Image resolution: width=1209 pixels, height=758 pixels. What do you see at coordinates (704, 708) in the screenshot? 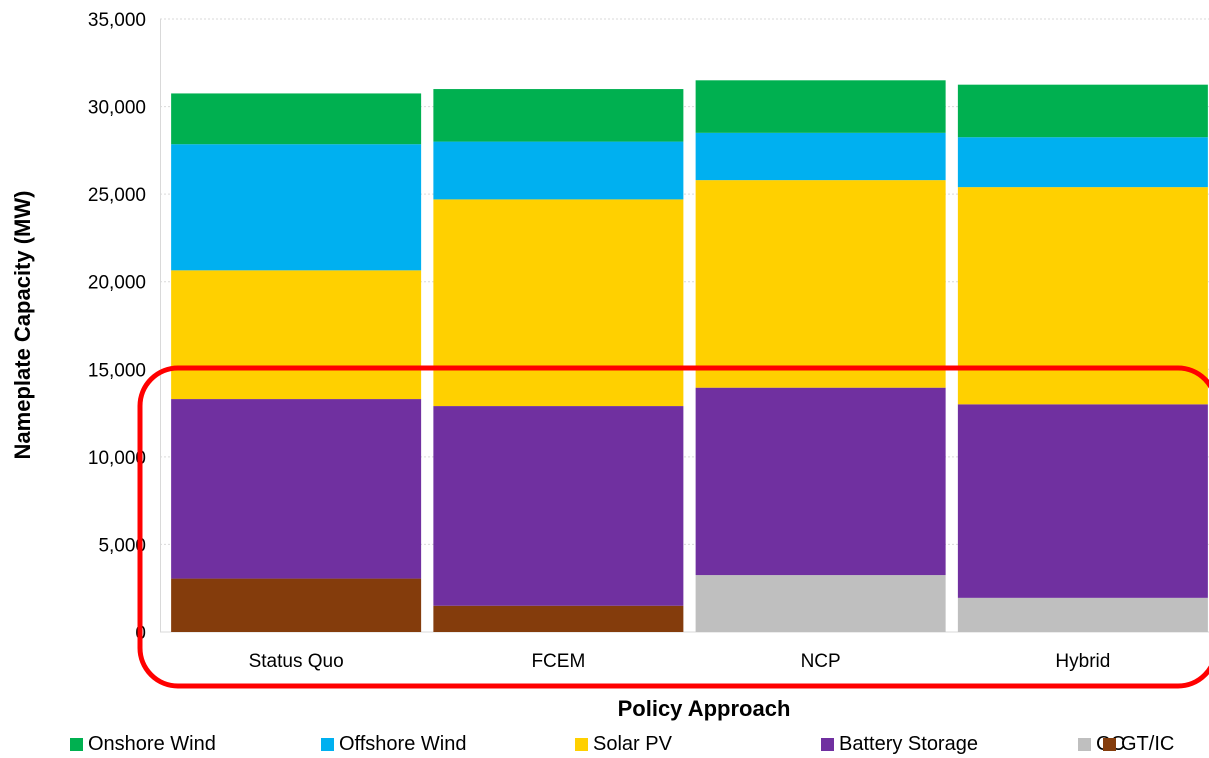
I see `x-axis-title: Policy Approach` at bounding box center [704, 708].